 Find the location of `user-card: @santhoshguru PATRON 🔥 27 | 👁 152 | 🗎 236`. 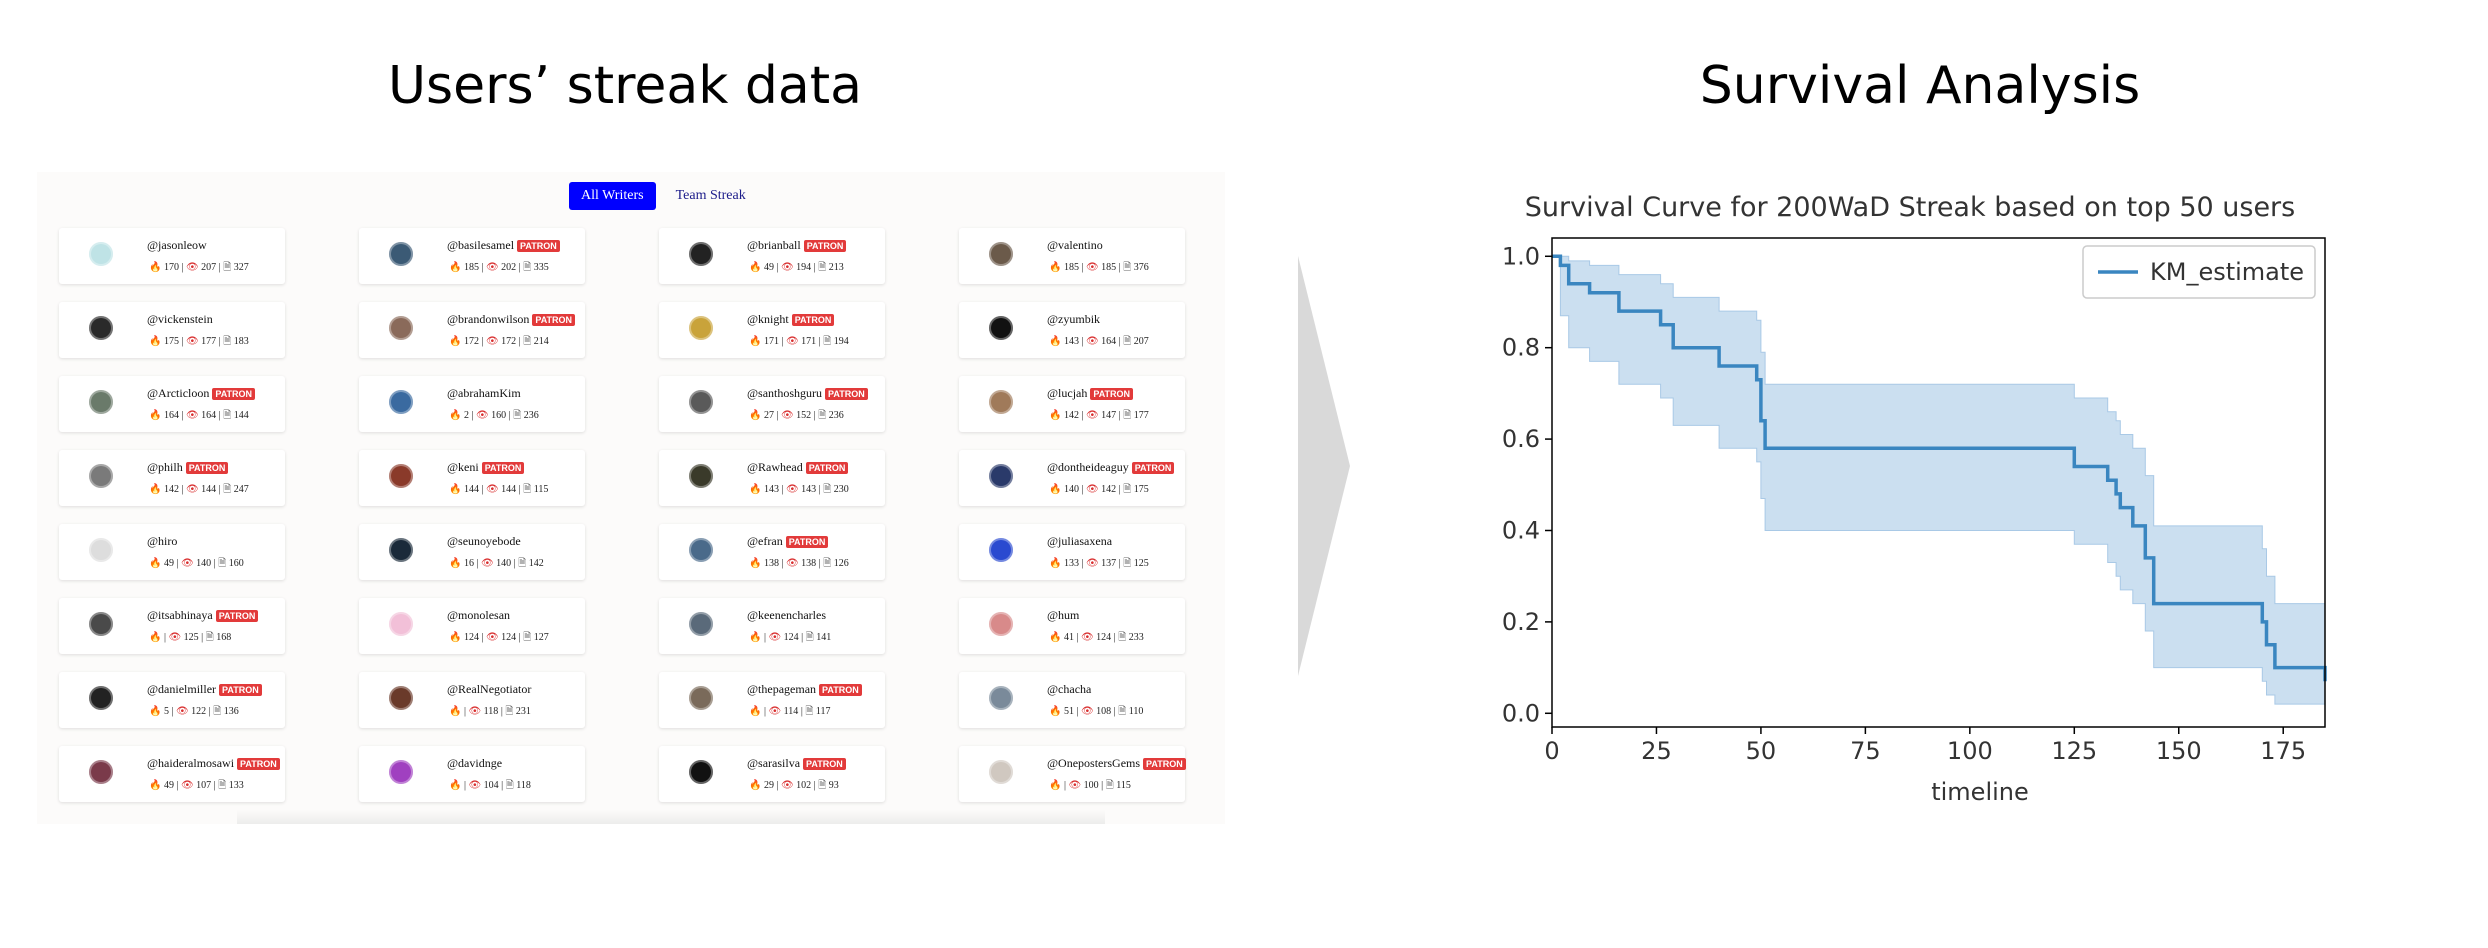

user-card: @santhoshguru PATRON 🔥 27 | 👁 152 | 🗎 236 is located at coordinates (772, 404).